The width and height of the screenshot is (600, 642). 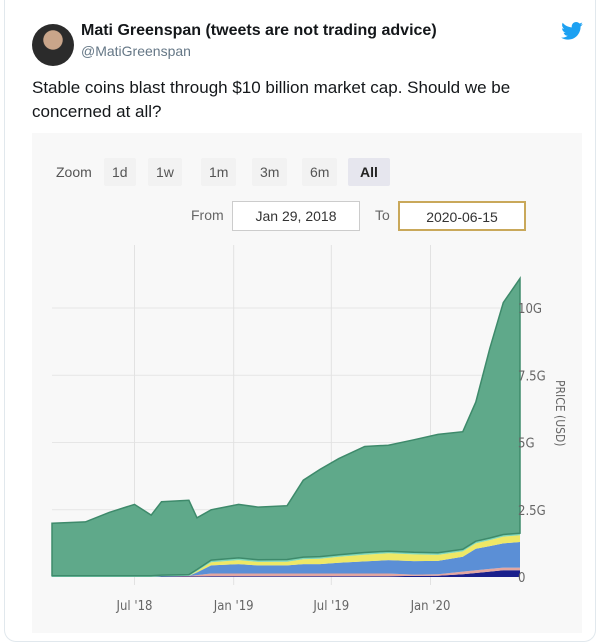 I want to click on zoom-1w-button: 1w, so click(x=165, y=172).